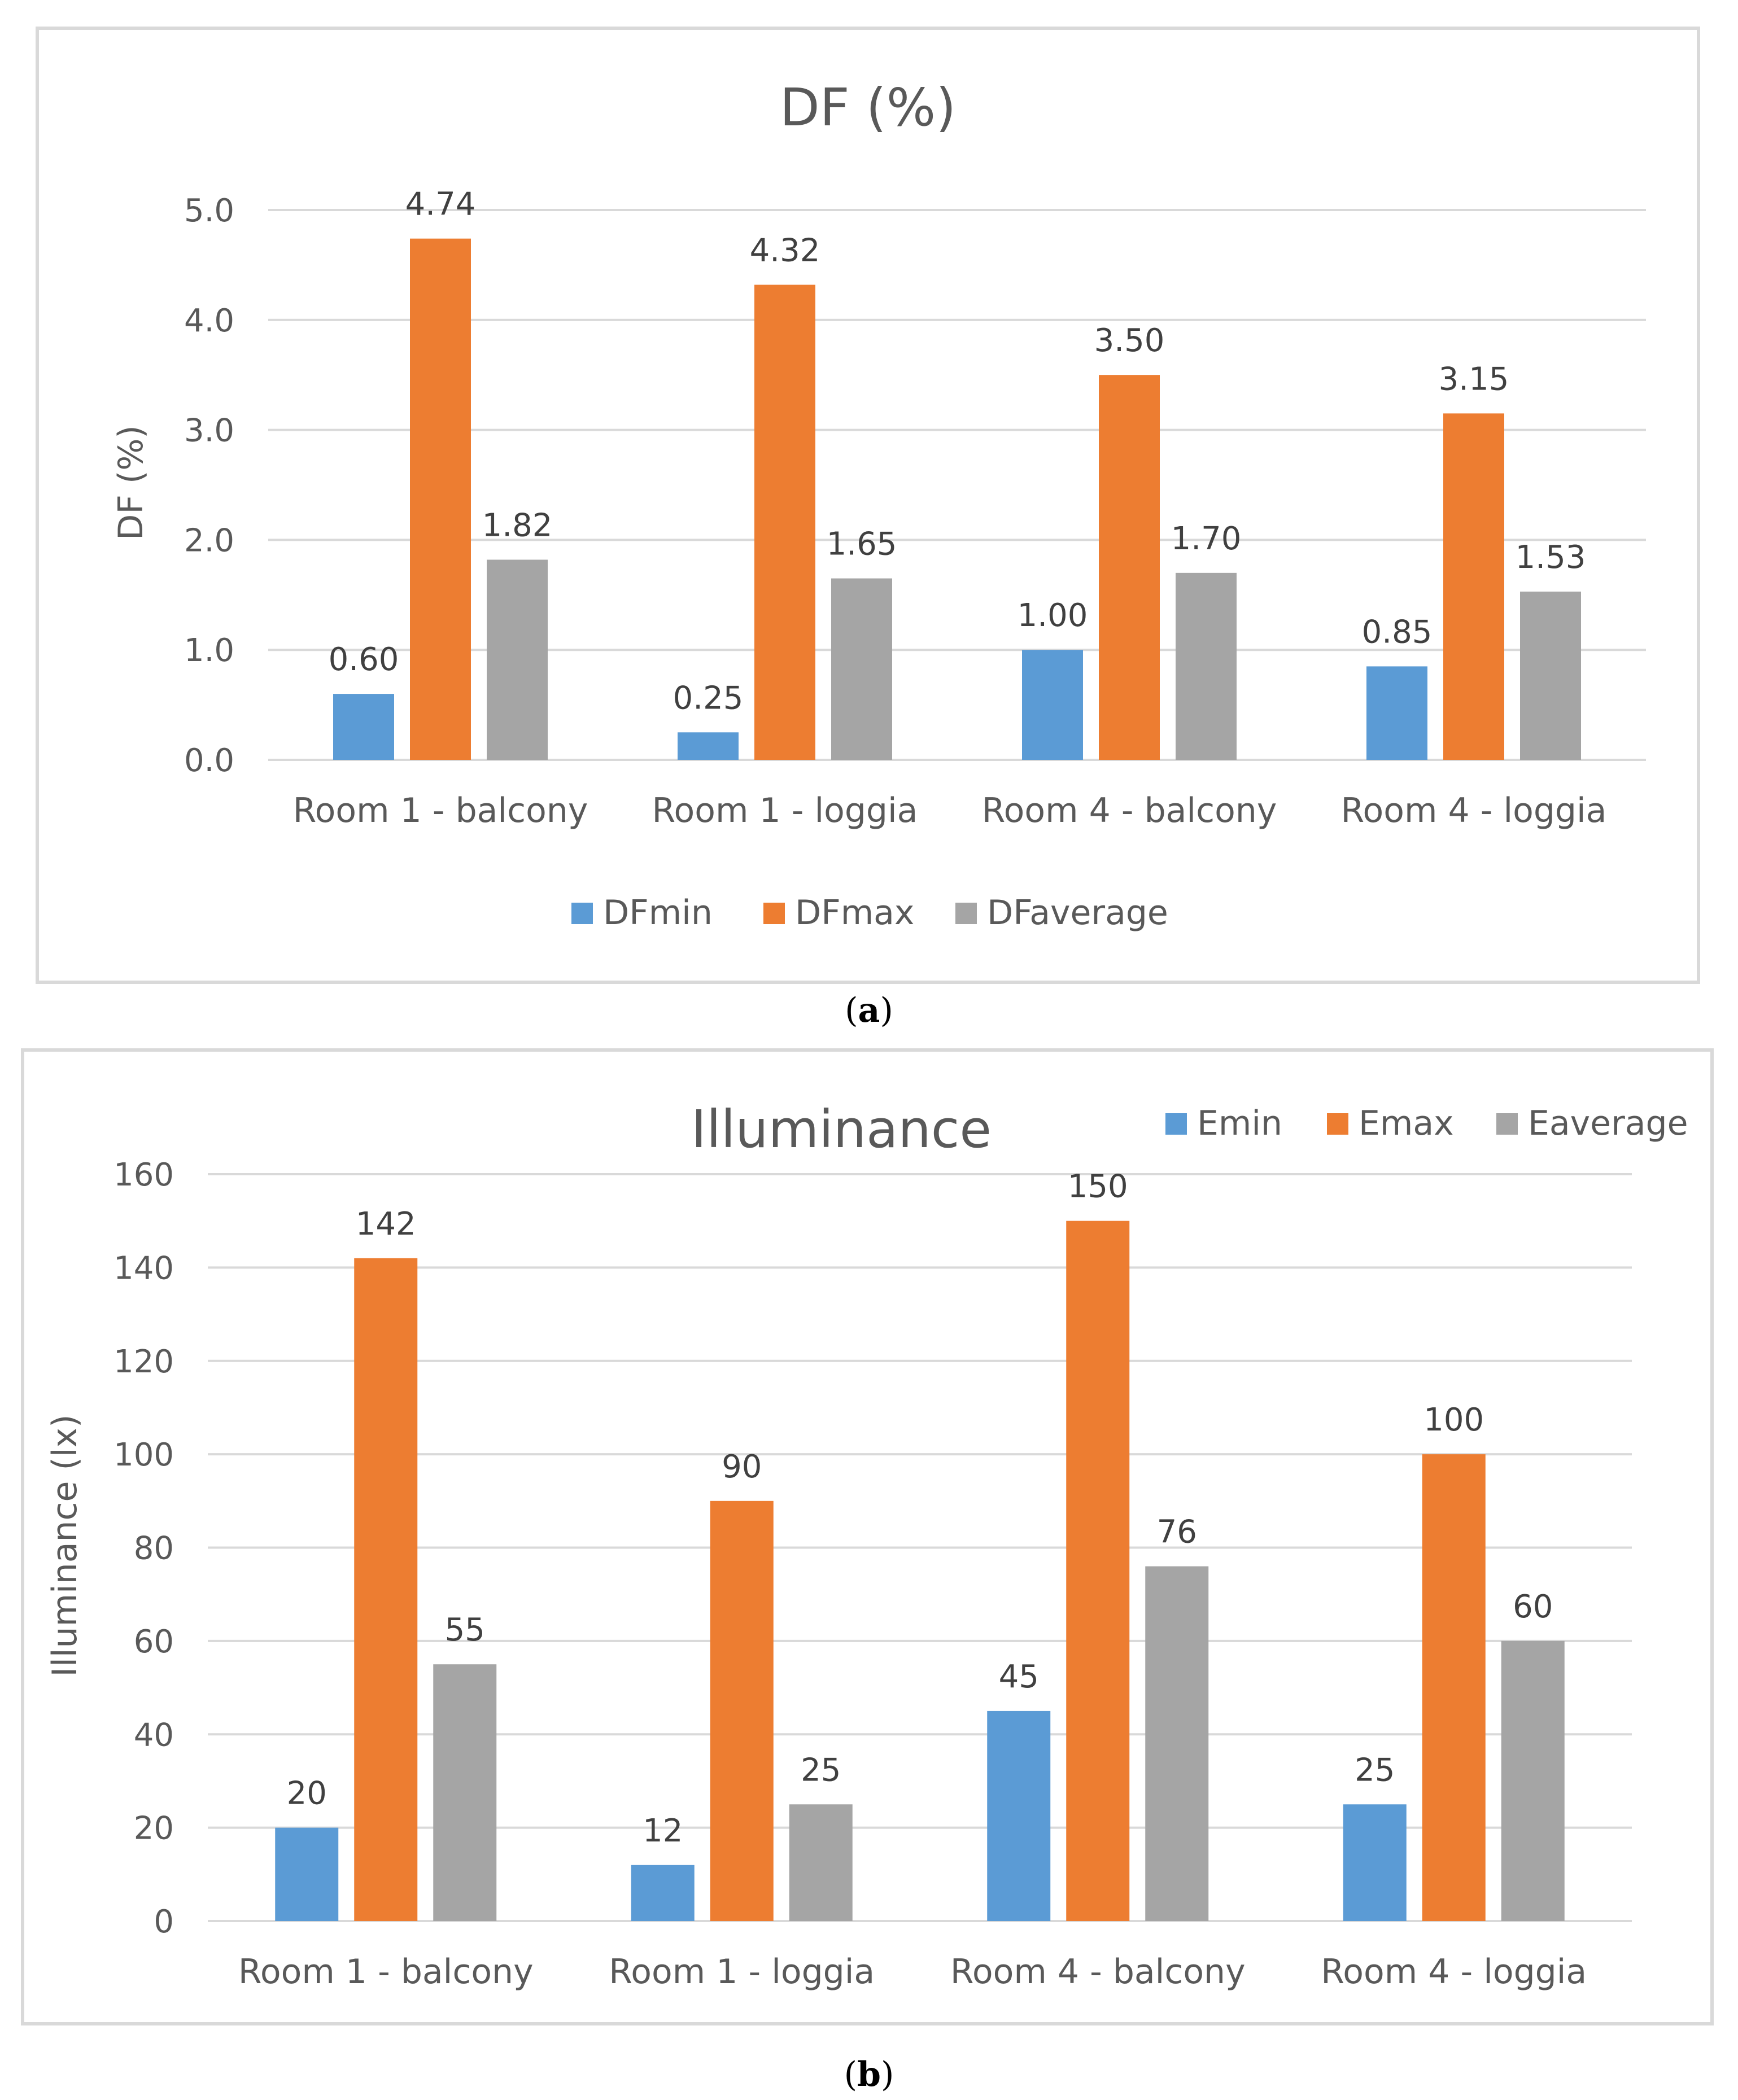 The image size is (1738, 2100). Describe the element at coordinates (854, 913) in the screenshot. I see `legend-label-dfmax: DFmax` at that location.